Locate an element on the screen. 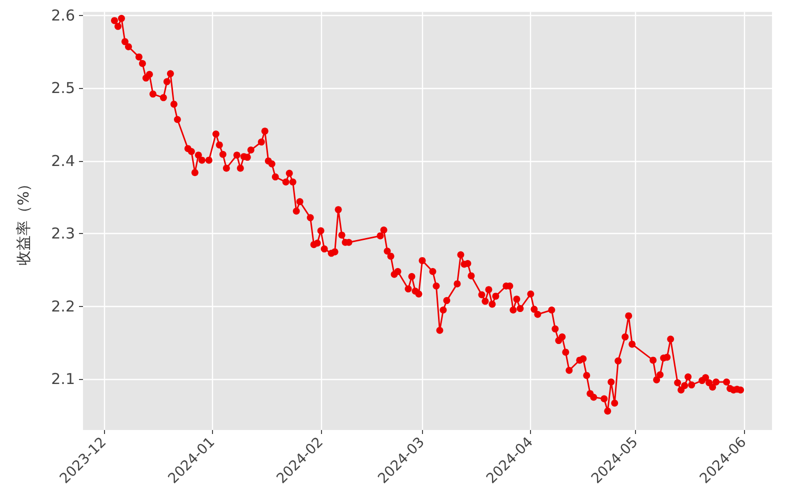 The height and width of the screenshot is (500, 800). y-tick-label: 2.2 is located at coordinates (63, 306).